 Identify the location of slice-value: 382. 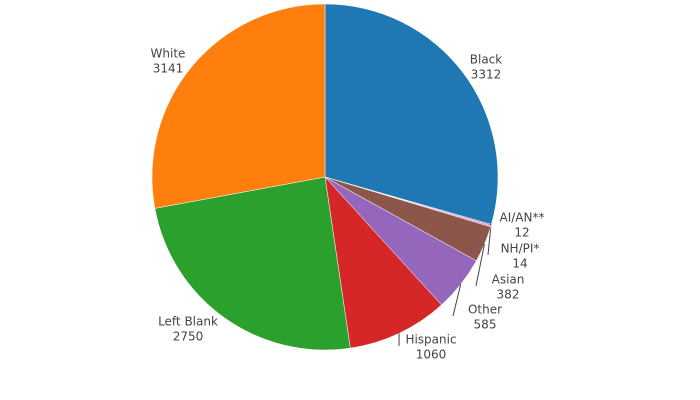
(508, 295).